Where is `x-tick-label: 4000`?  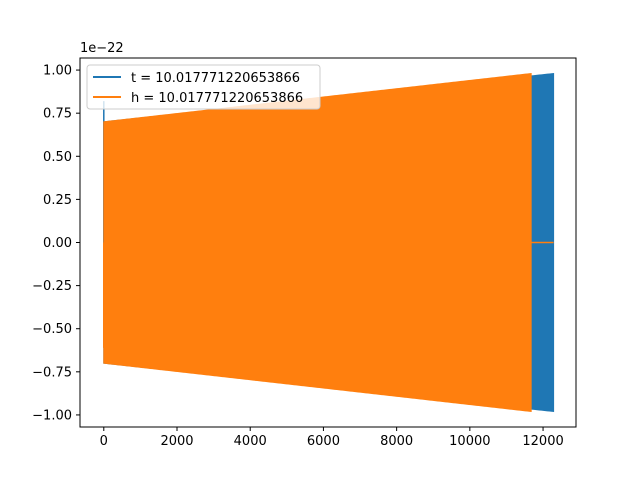 x-tick-label: 4000 is located at coordinates (250, 441).